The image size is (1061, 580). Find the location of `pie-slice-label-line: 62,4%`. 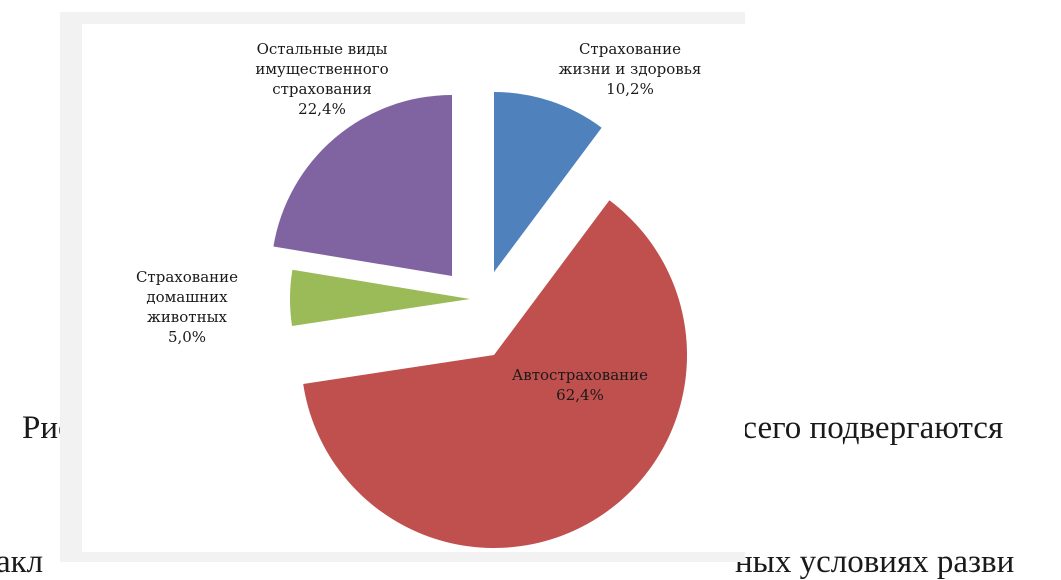

pie-slice-label-line: 62,4% is located at coordinates (580, 395).